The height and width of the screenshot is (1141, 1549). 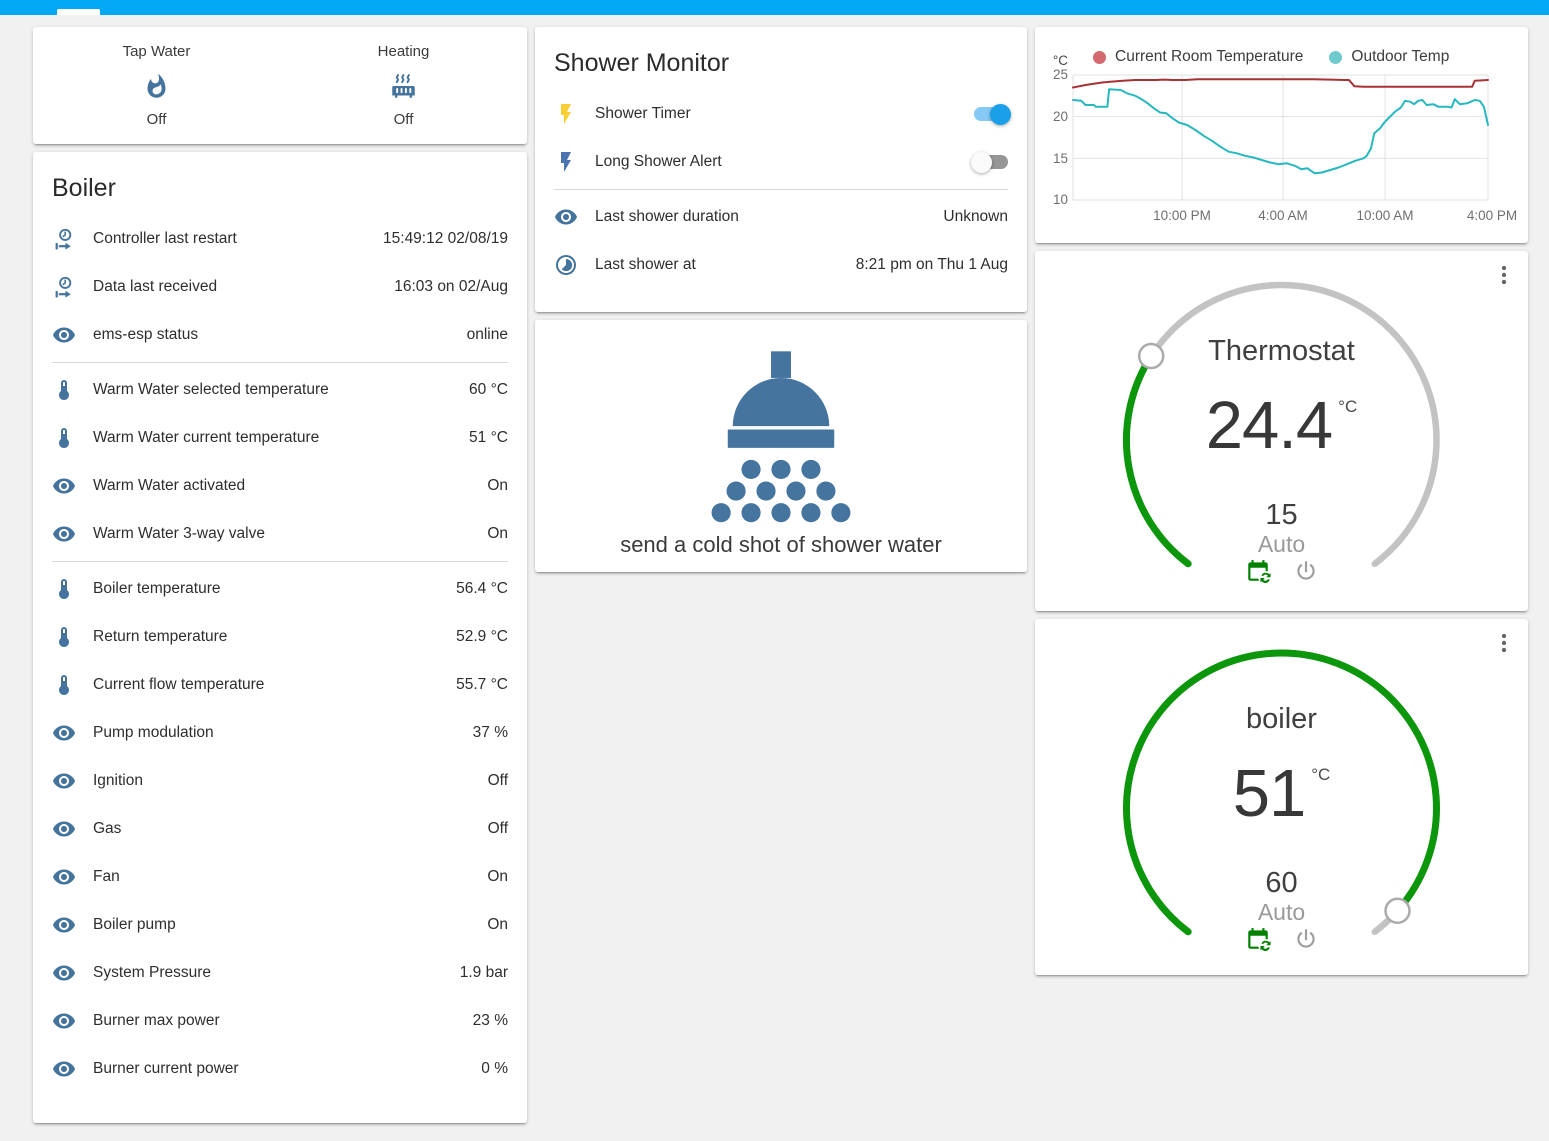 What do you see at coordinates (84, 188) in the screenshot?
I see `card-title: Boiler` at bounding box center [84, 188].